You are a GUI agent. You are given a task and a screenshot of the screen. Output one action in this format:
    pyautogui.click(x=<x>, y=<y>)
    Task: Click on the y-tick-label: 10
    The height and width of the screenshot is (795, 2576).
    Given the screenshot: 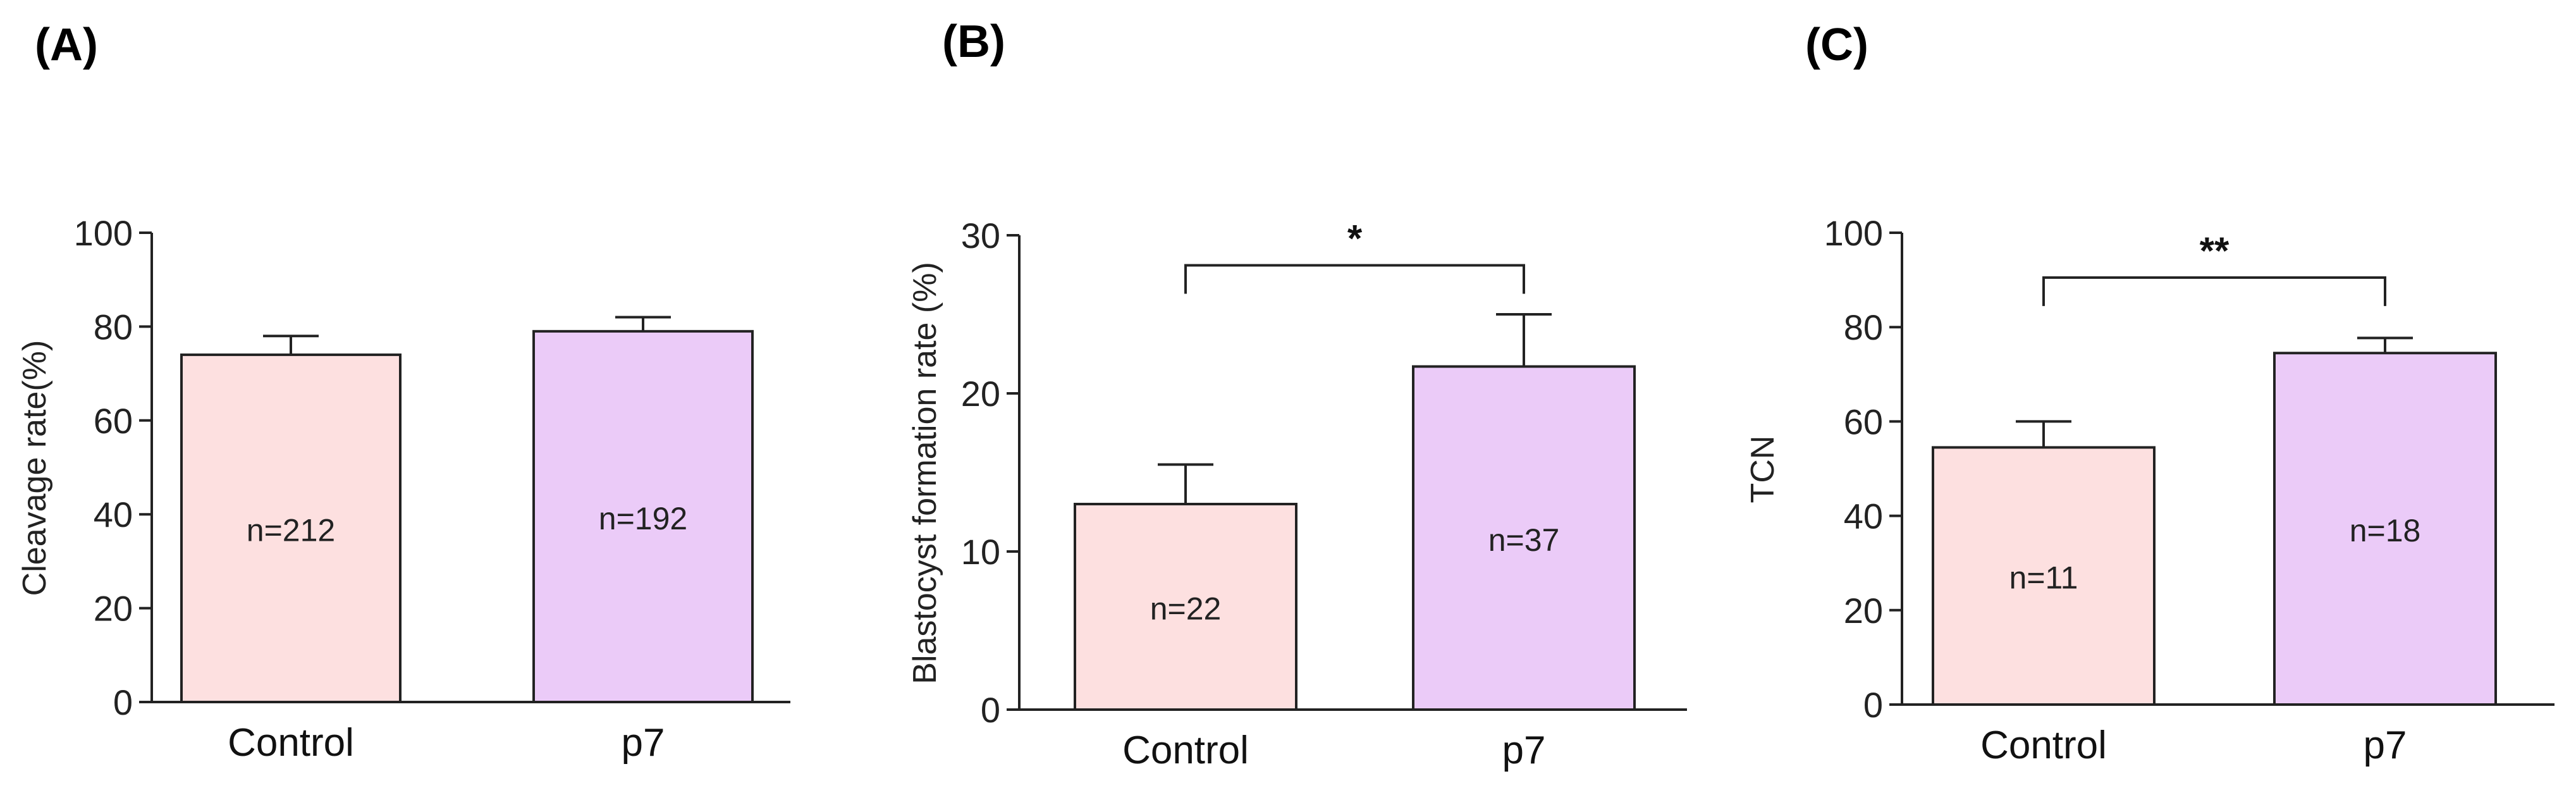 What is the action you would take?
    pyautogui.click(x=980, y=552)
    